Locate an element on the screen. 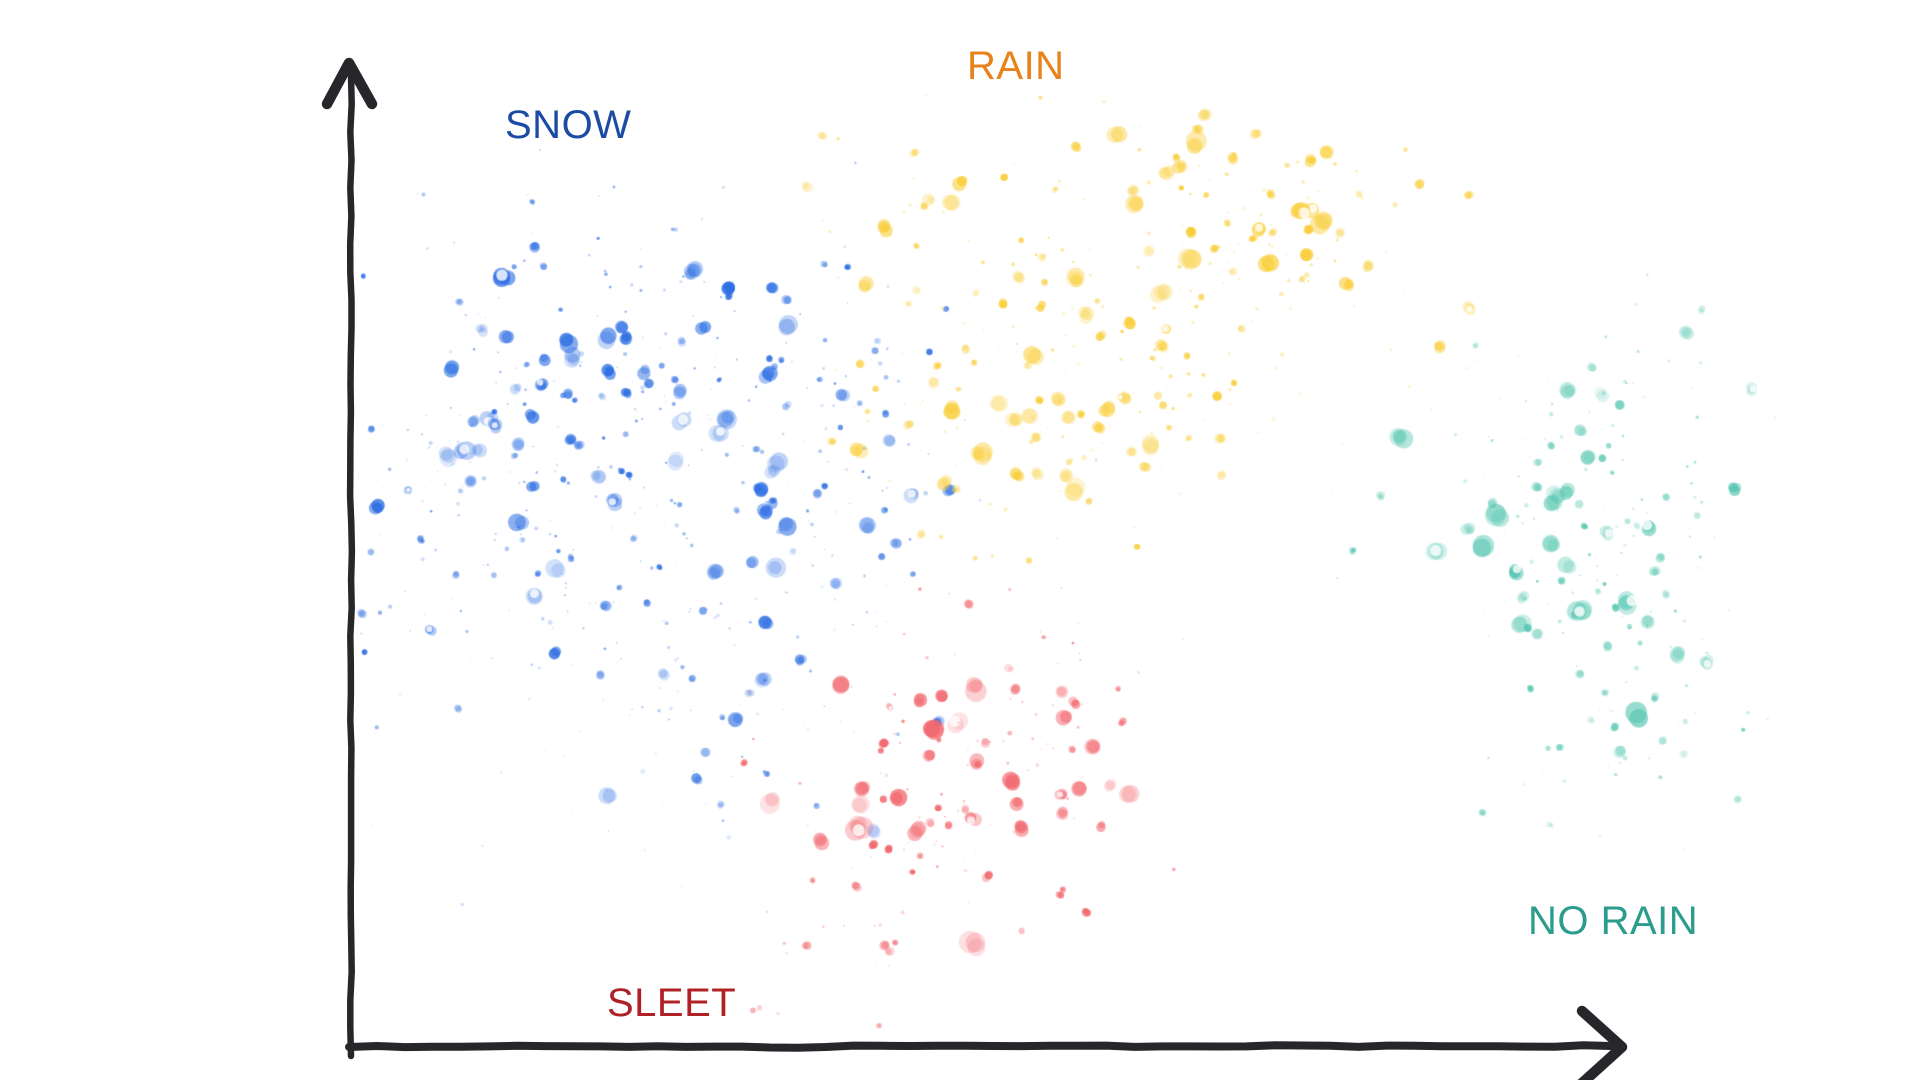  cluster-label-rain: RAIN is located at coordinates (1016, 66).